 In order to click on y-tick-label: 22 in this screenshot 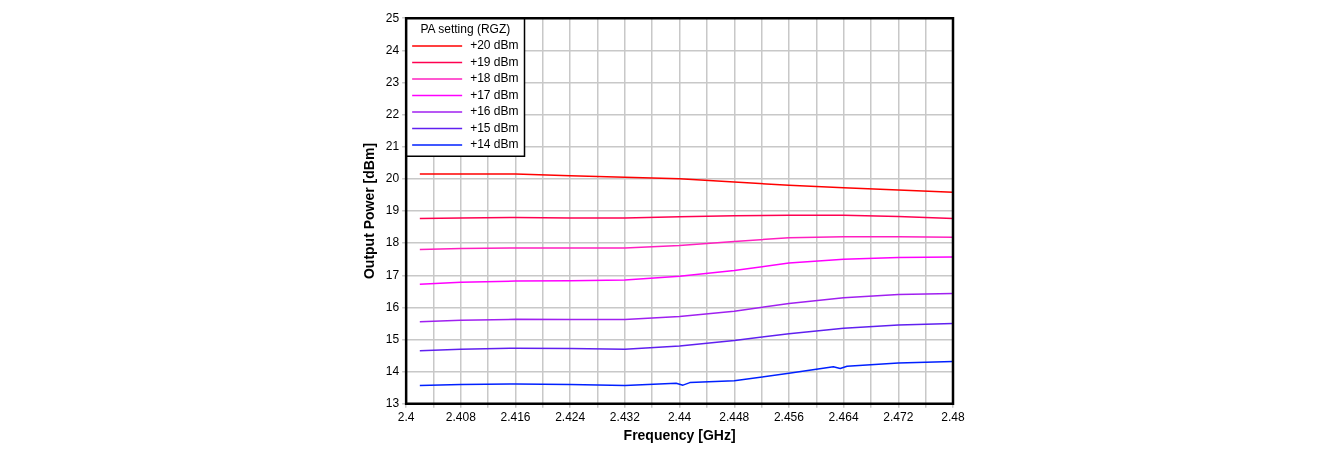, I will do `click(392, 113)`.